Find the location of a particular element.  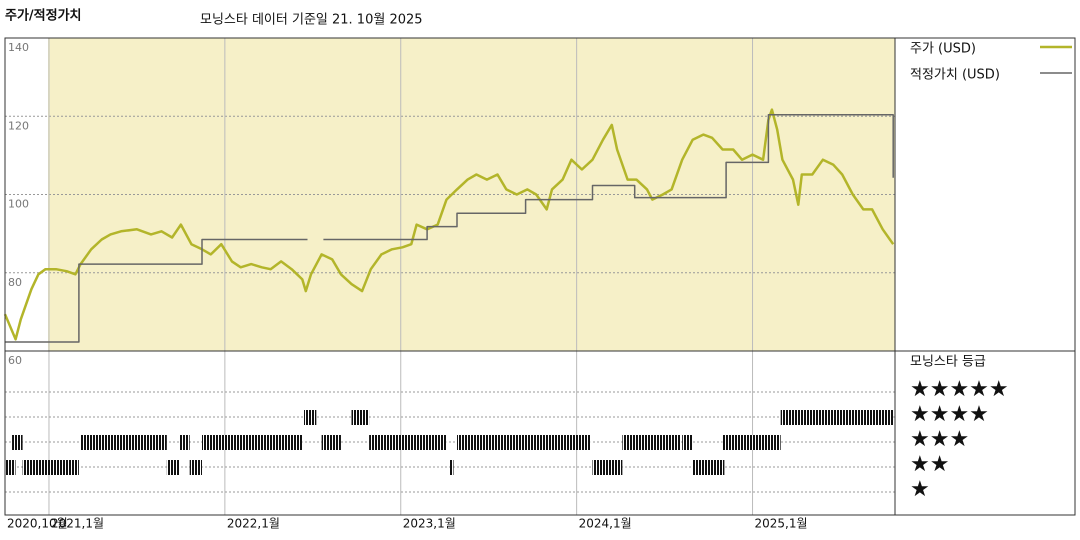

x-tick-label: 2025,1월 is located at coordinates (781, 524).